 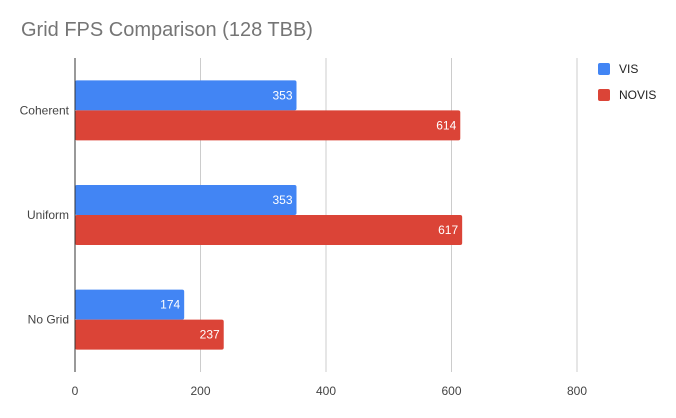 I want to click on x-tick-label-200: 200, so click(x=200, y=391).